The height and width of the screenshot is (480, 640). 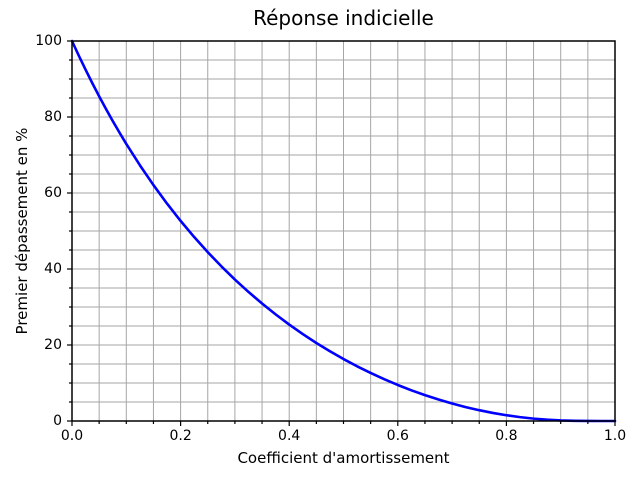 I want to click on chart-title: Réponse indicielle, so click(x=343, y=18).